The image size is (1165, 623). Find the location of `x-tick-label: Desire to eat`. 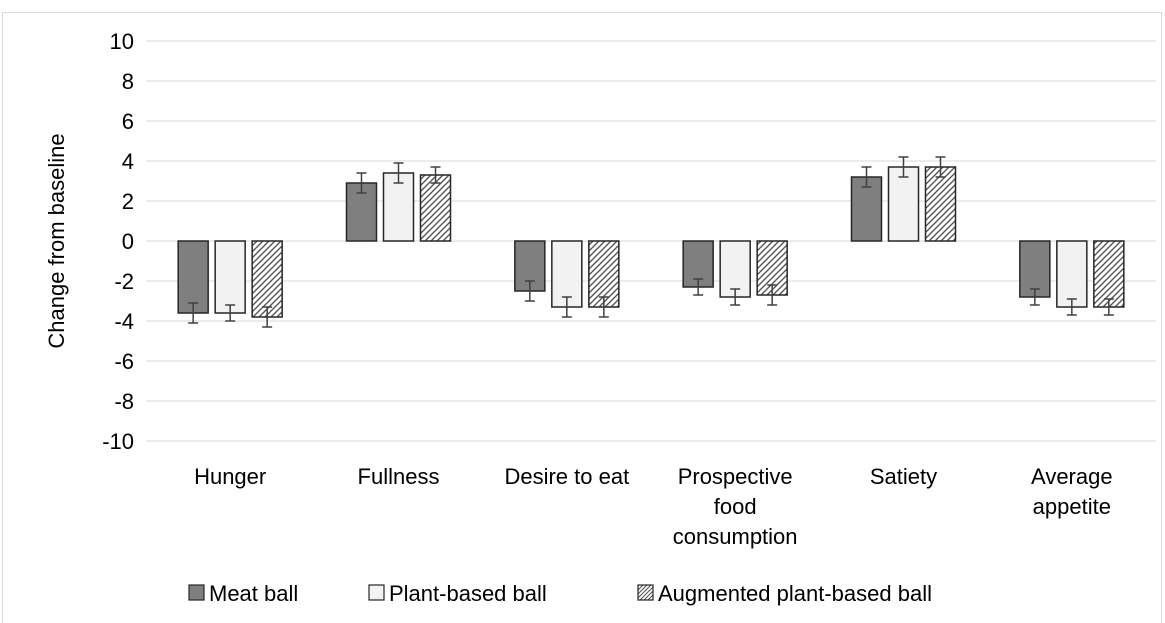

x-tick-label: Desire to eat is located at coordinates (566, 476).